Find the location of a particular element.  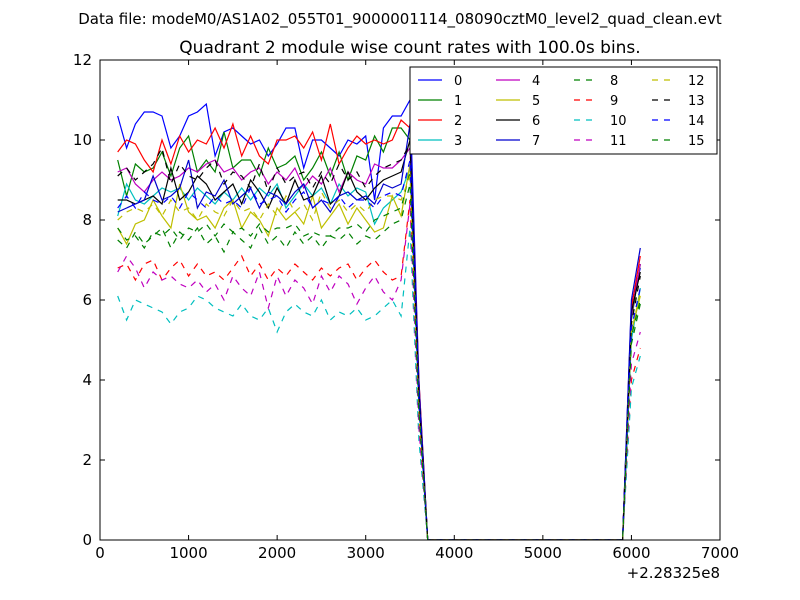

legend-label-9: 9 is located at coordinates (614, 101).